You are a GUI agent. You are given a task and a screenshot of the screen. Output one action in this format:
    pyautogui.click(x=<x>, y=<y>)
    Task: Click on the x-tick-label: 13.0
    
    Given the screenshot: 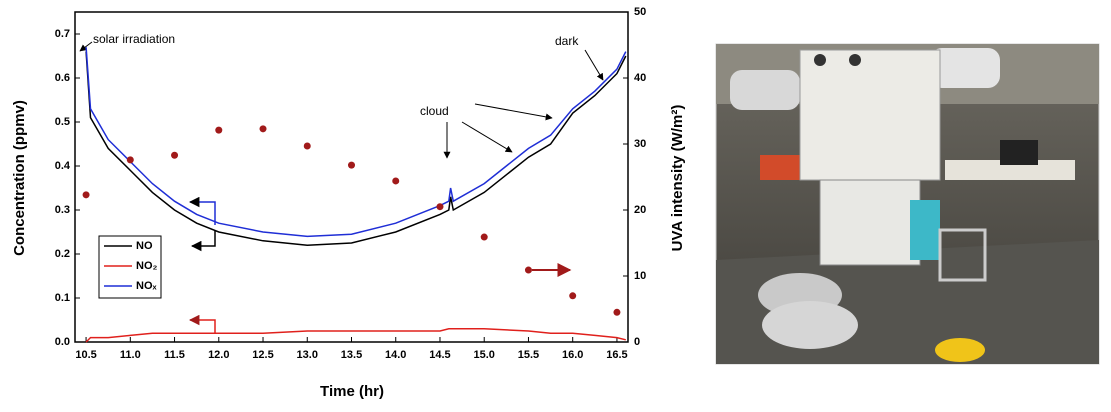 What is the action you would take?
    pyautogui.click(x=307, y=355)
    